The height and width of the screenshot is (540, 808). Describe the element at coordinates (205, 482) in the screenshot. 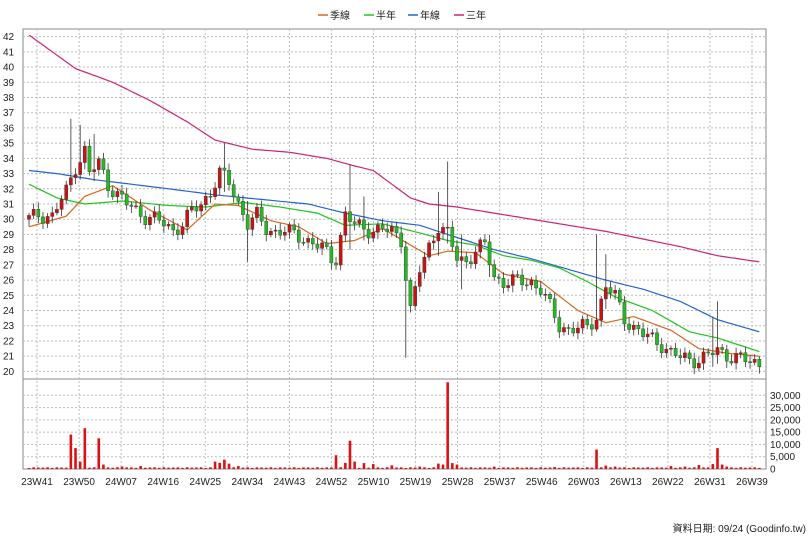

I see `x-tick-label: 24W25` at that location.